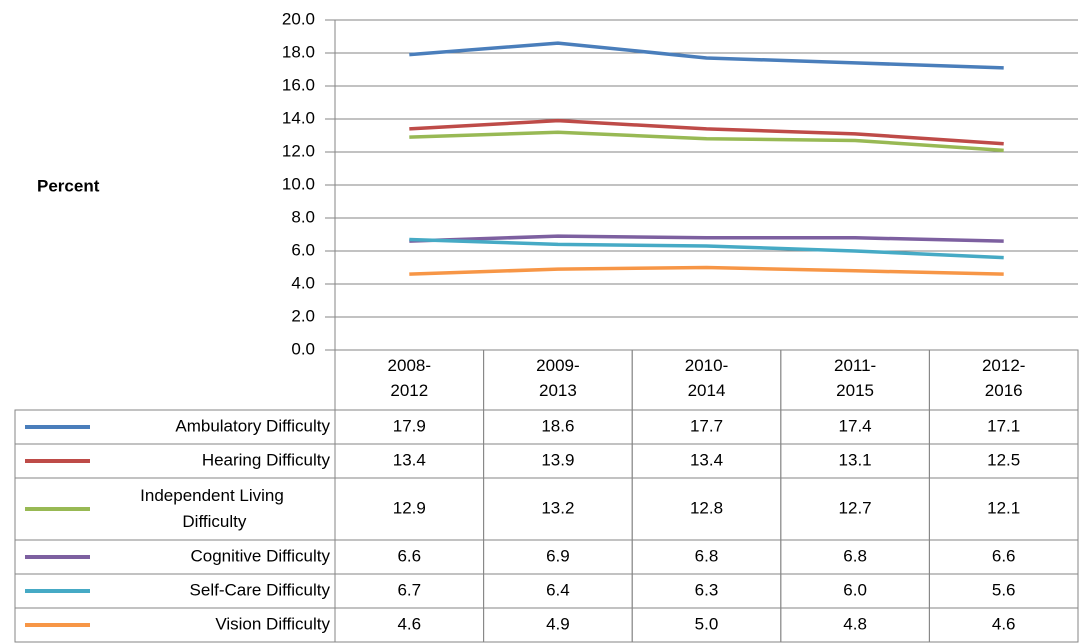  Describe the element at coordinates (260, 589) in the screenshot. I see `legend-label: Self-Care Difficulty` at that location.